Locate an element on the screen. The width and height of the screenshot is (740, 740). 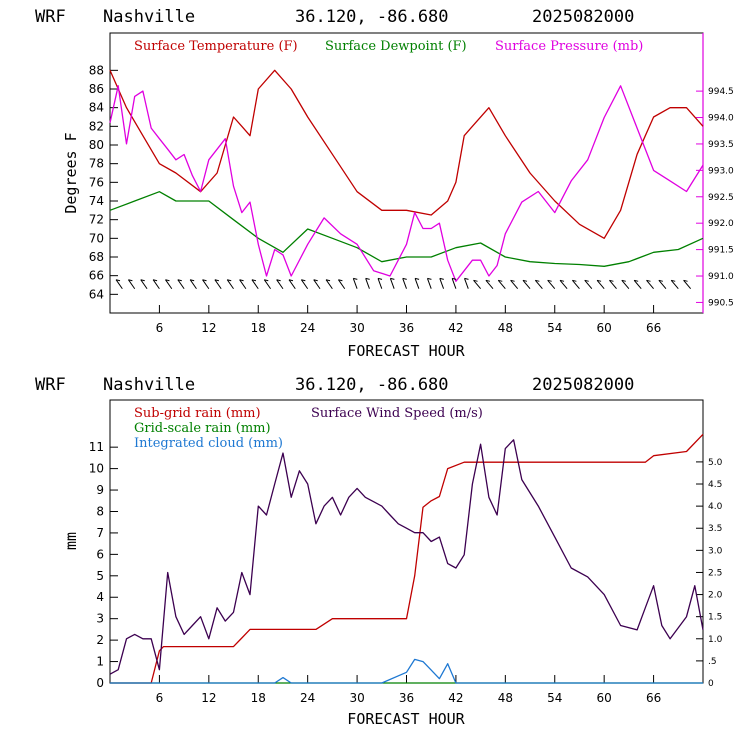
chart2-init: 2025082000 is located at coordinates (583, 385).